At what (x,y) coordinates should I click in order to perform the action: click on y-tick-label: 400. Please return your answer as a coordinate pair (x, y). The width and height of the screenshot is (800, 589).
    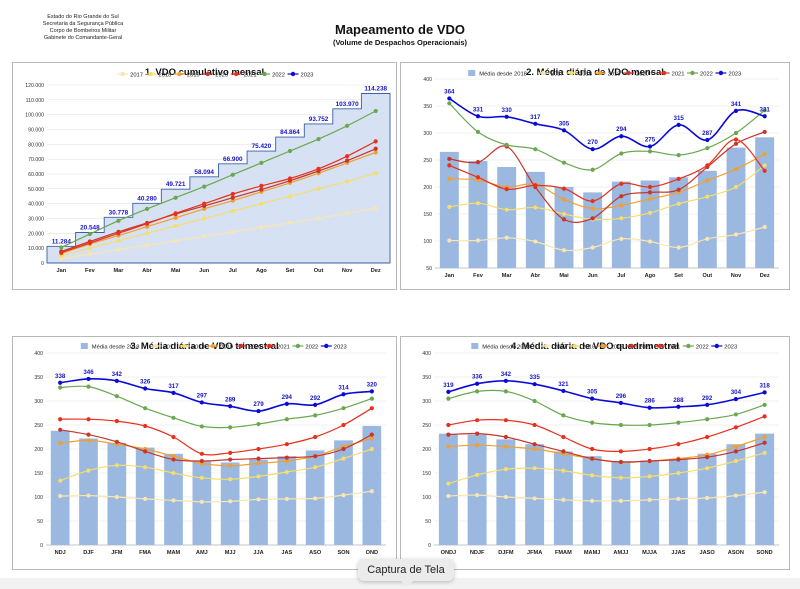
    Looking at the image, I should click on (426, 354).